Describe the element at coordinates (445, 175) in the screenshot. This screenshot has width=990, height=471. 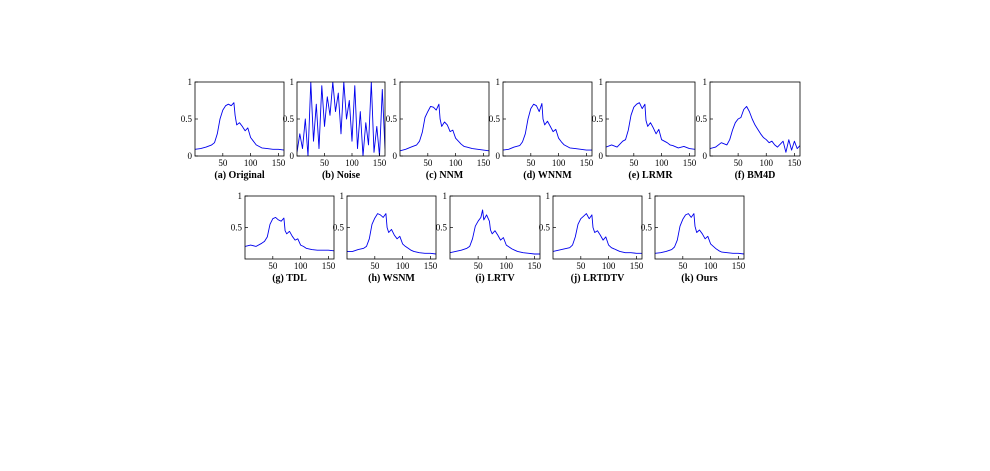
I see `subplot-caption: (c) NNM` at that location.